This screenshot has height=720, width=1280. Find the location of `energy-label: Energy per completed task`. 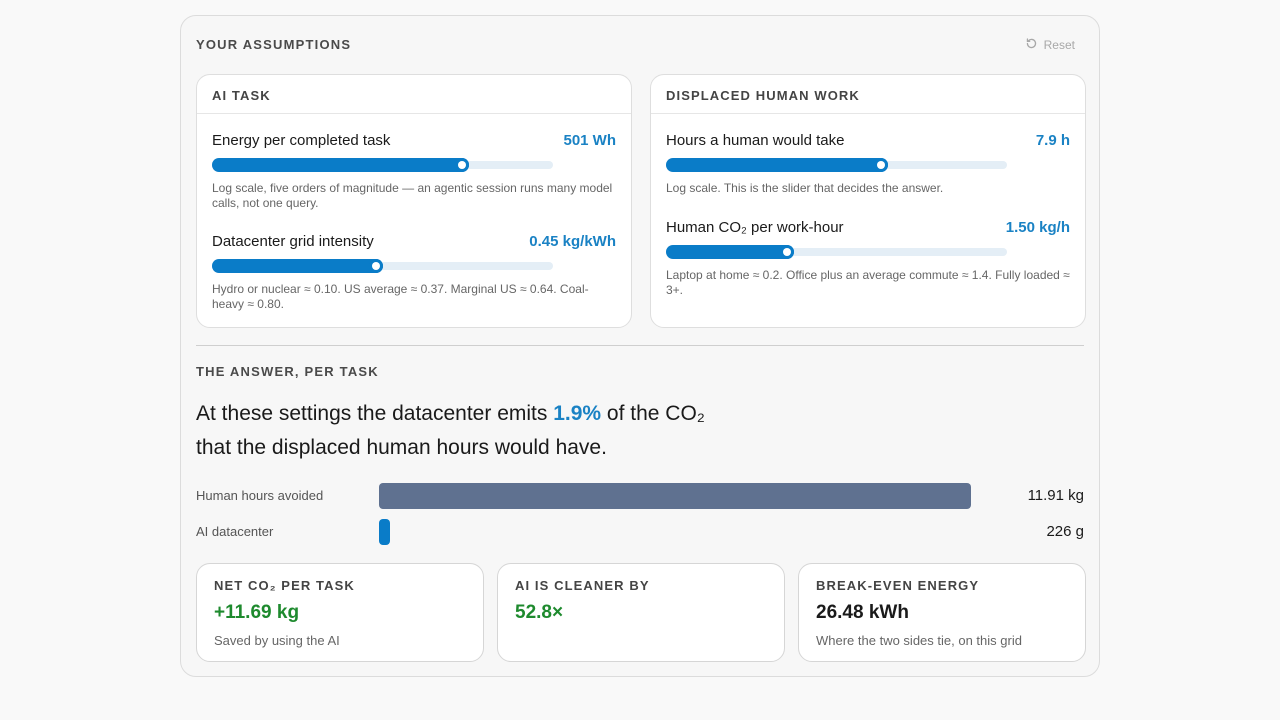

energy-label: Energy per completed task is located at coordinates (301, 140).